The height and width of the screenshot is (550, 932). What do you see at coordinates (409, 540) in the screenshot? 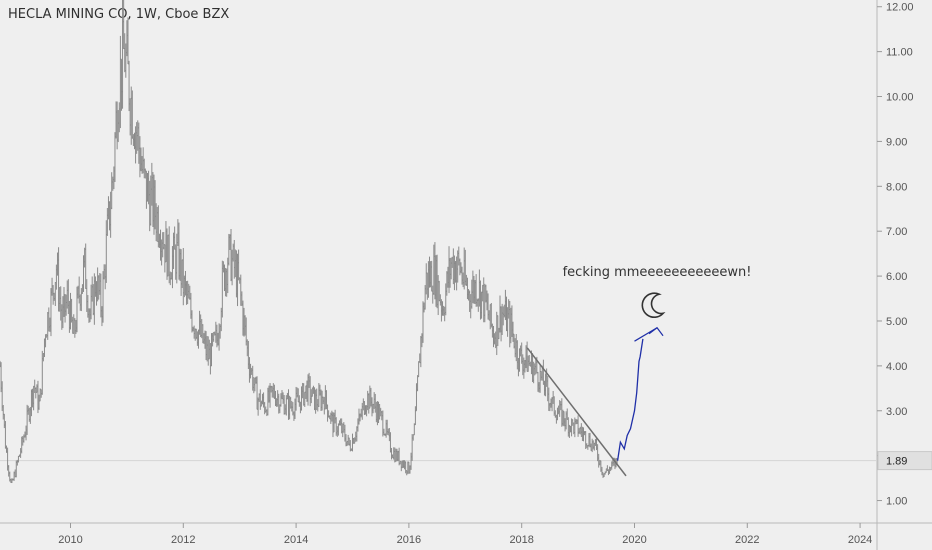
I see `x-tick-label: 2016` at bounding box center [409, 540].